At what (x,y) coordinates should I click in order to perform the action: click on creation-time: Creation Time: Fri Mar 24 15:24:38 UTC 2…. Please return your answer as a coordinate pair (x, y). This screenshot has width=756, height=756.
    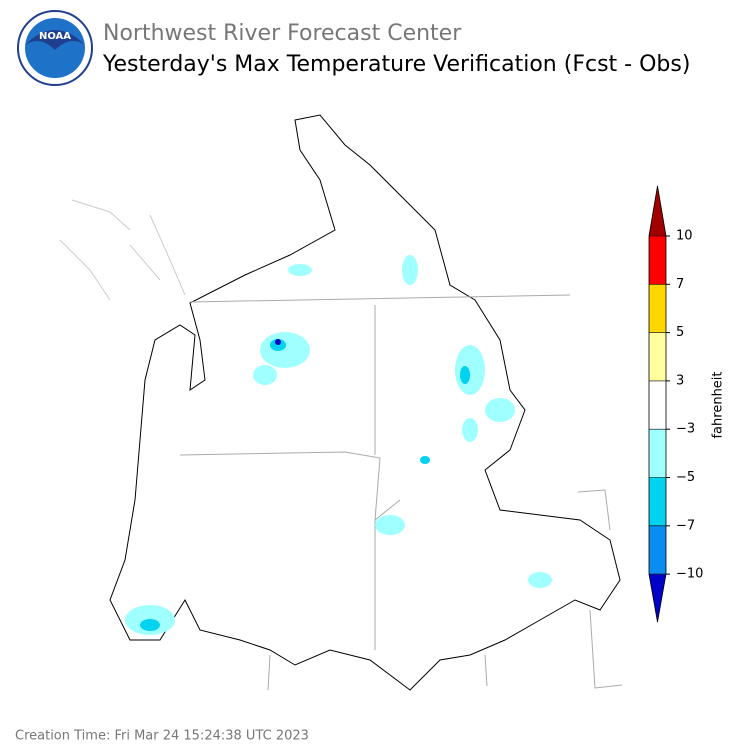
    Looking at the image, I should click on (162, 736).